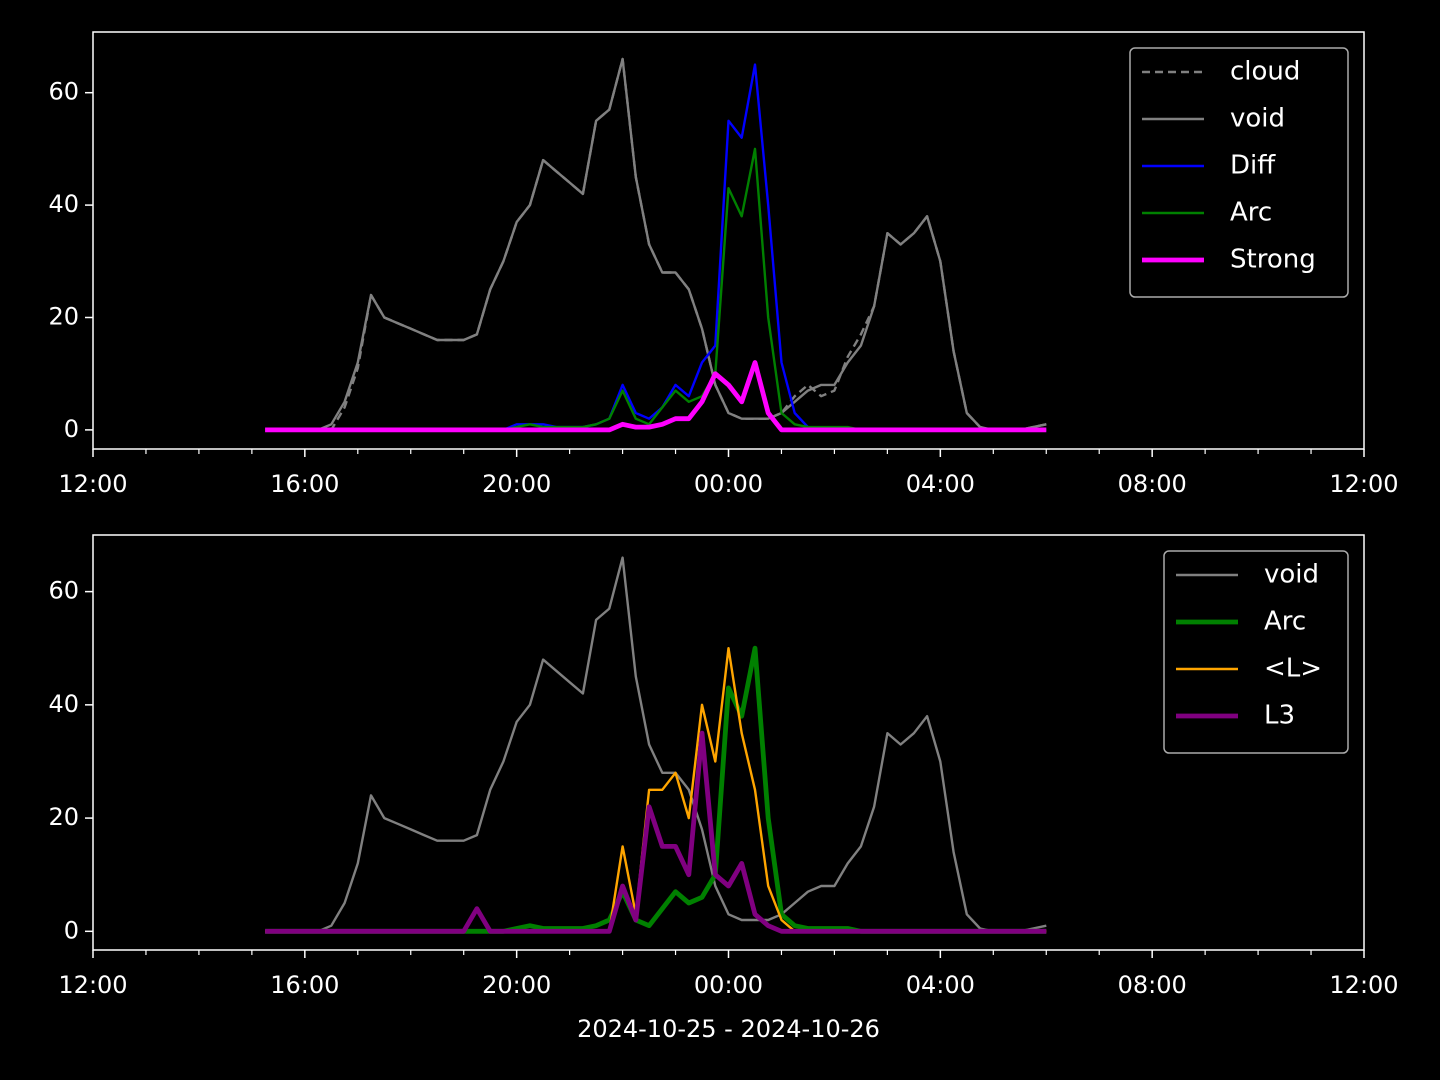 The width and height of the screenshot is (1440, 1080). What do you see at coordinates (1279, 716) in the screenshot?
I see `legend-label: L3` at bounding box center [1279, 716].